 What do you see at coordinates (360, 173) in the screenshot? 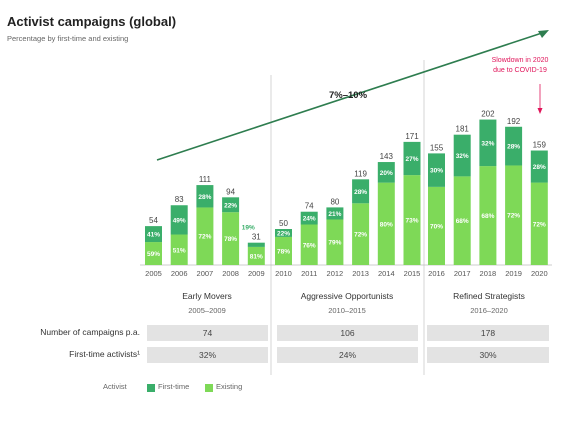
I see `bar-total-label: 119` at bounding box center [360, 173].